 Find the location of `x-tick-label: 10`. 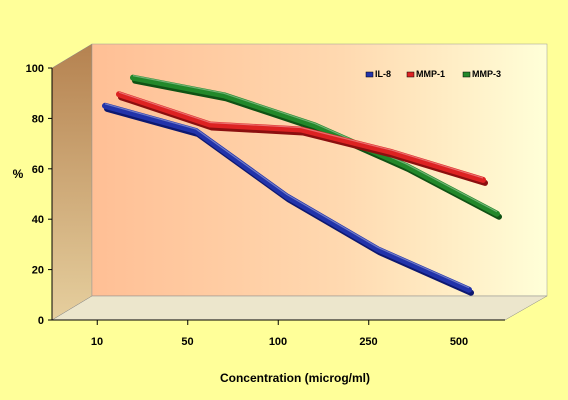

x-tick-label: 10 is located at coordinates (97, 342).